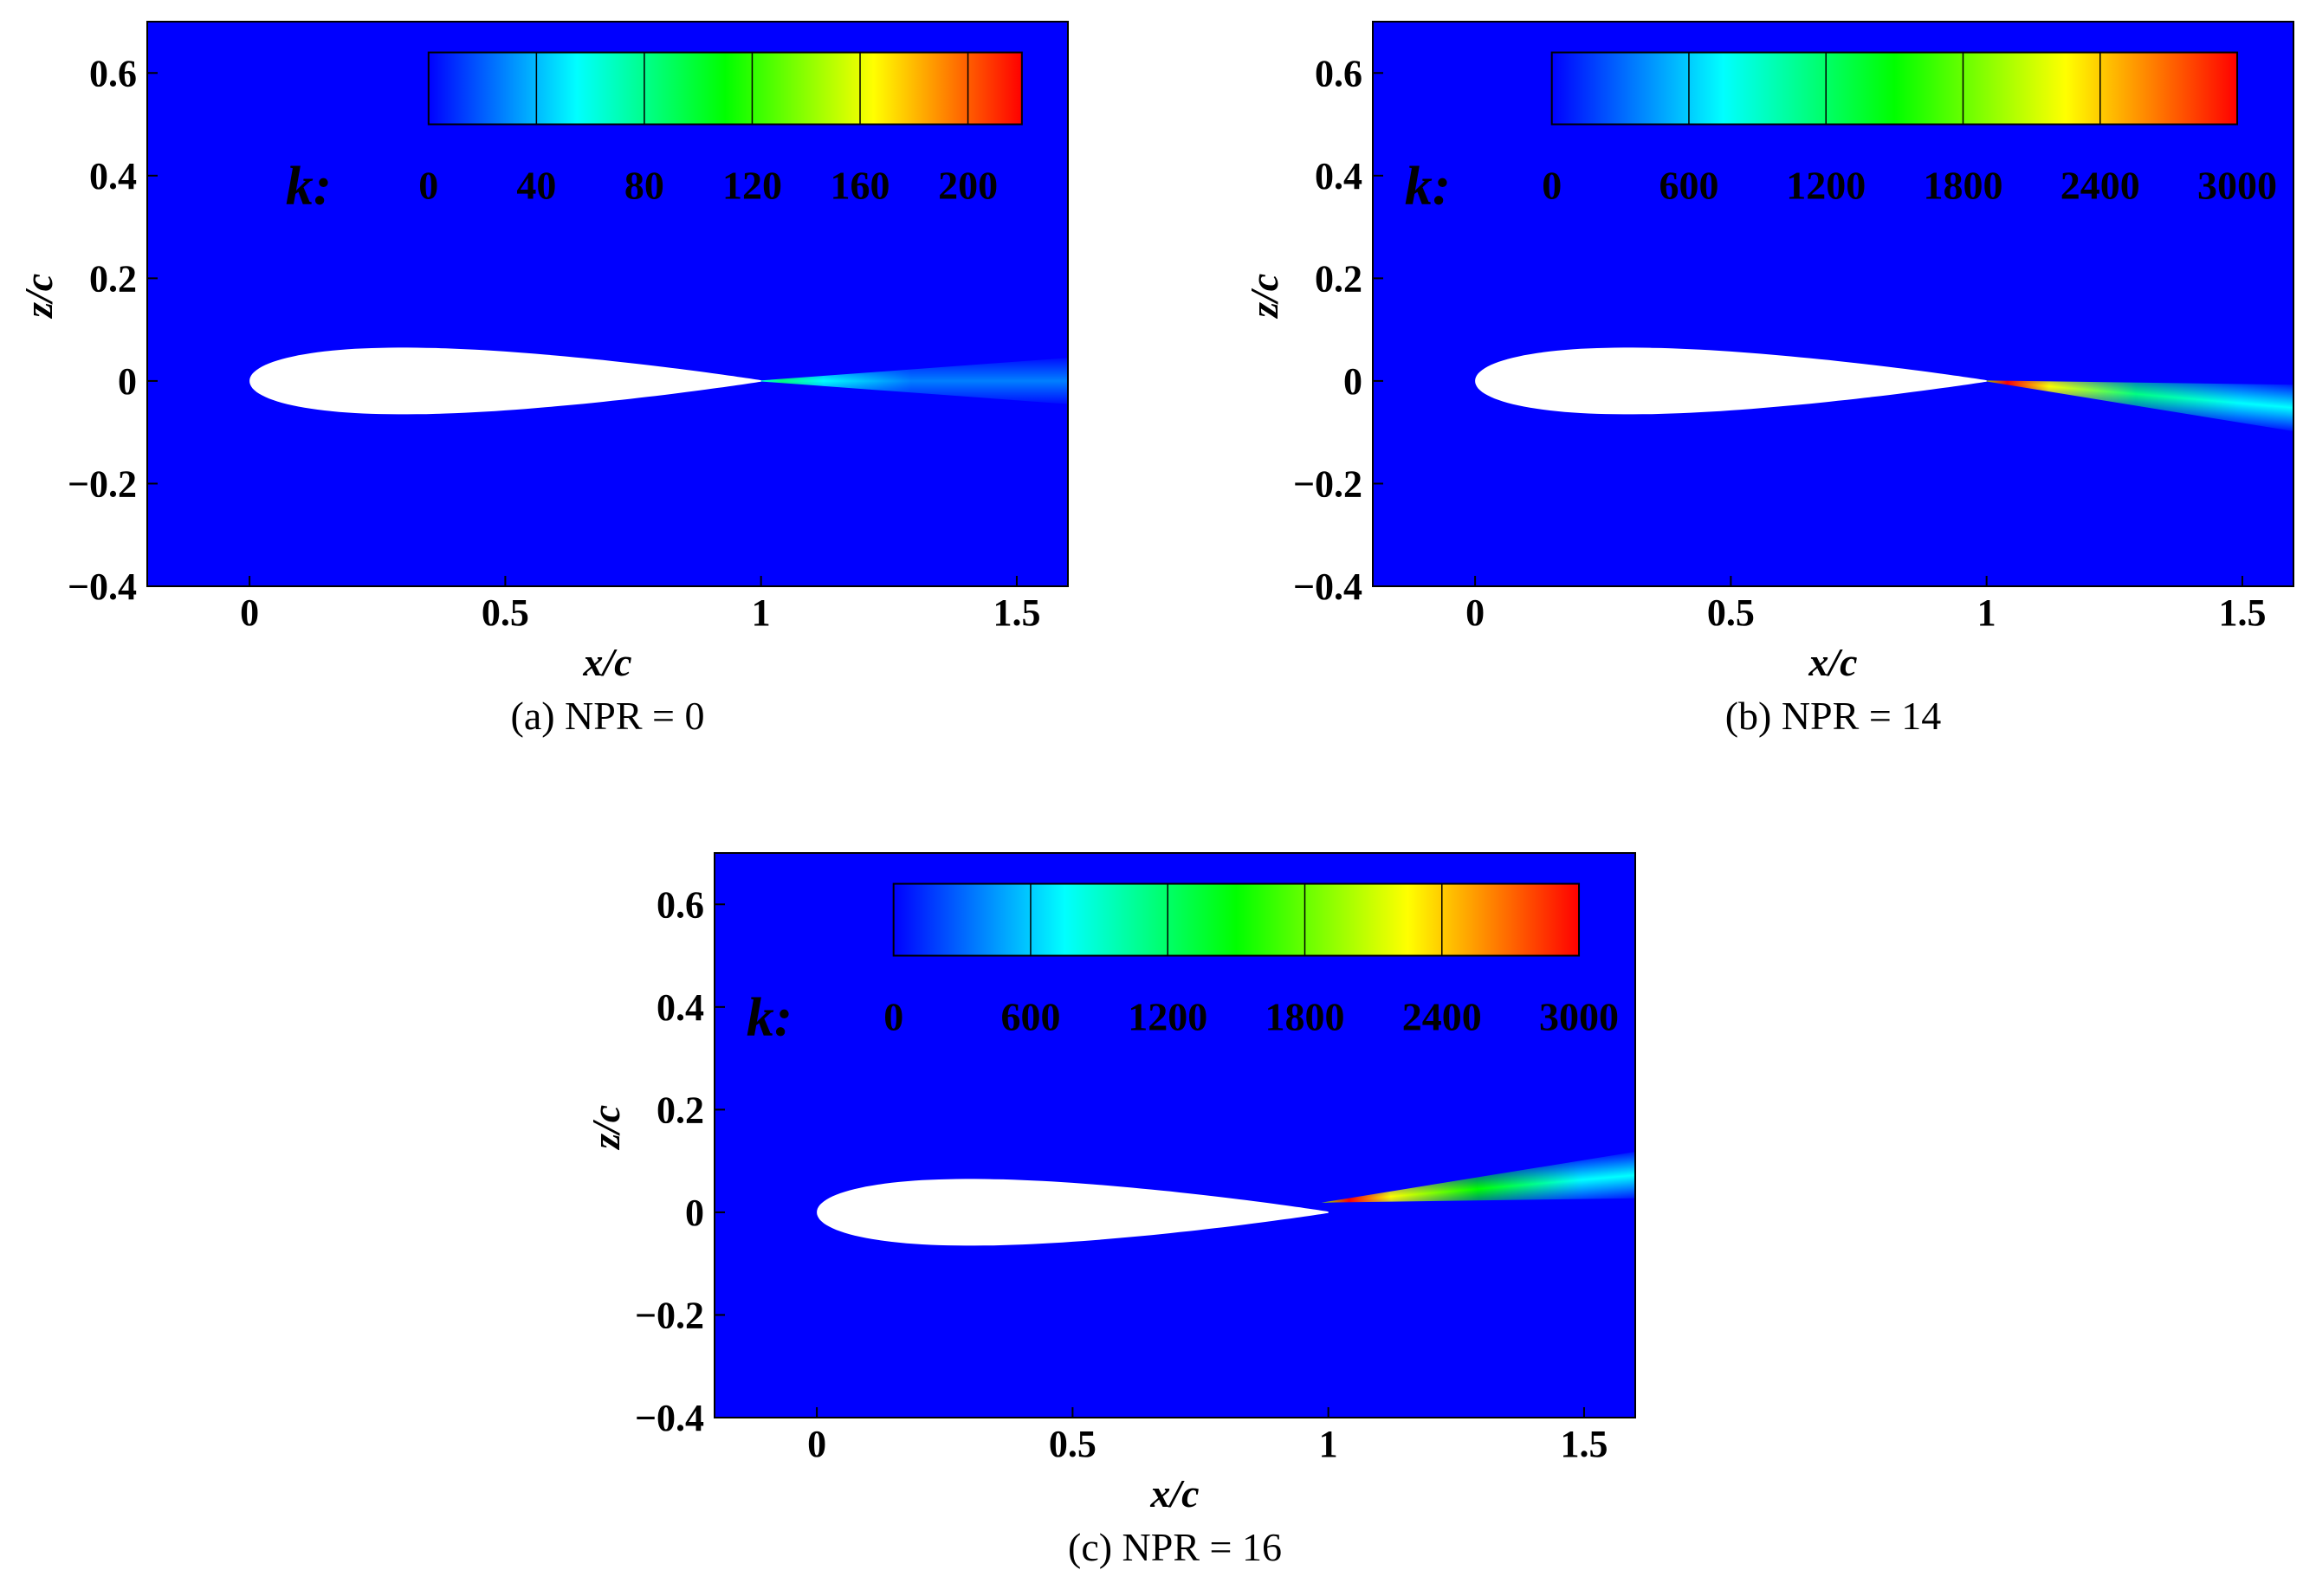 This screenshot has height=1596, width=2316. What do you see at coordinates (608, 716) in the screenshot?
I see `panel-caption: (a) NPR = 0` at bounding box center [608, 716].